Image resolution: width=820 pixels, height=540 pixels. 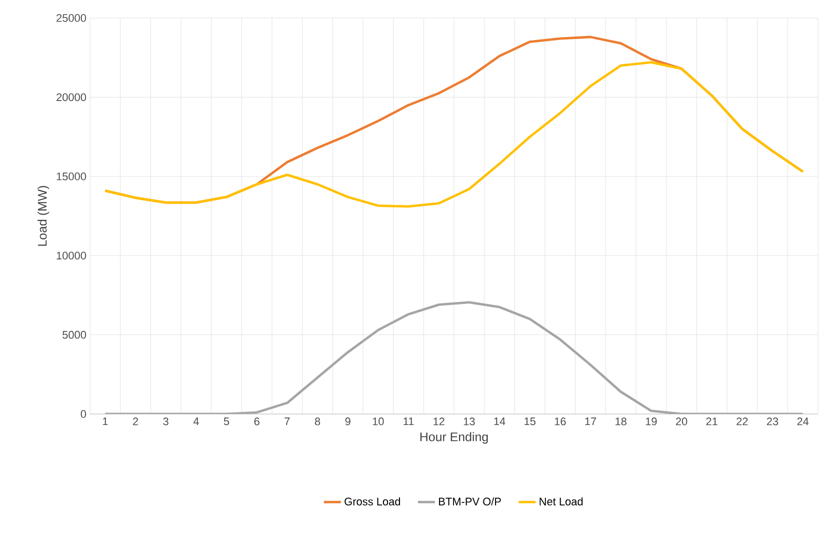 What do you see at coordinates (71, 18) in the screenshot?
I see `y-tick-label: 25000` at bounding box center [71, 18].